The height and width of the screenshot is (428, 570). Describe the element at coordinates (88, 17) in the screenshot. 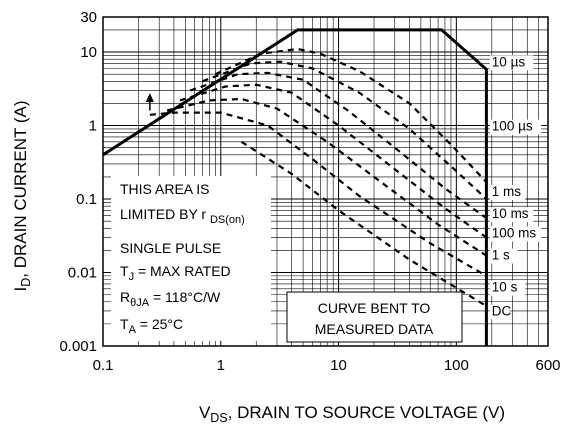

I see `y-tick-label: 30` at that location.